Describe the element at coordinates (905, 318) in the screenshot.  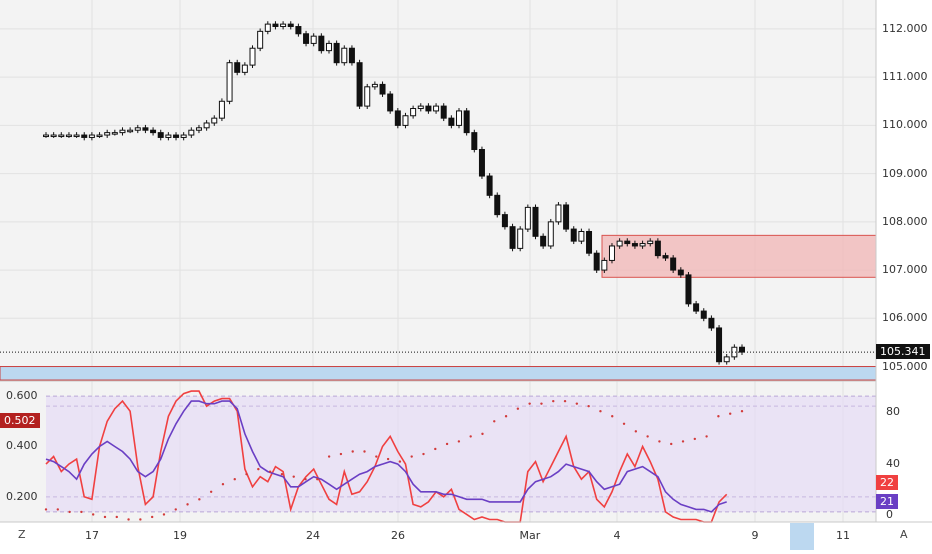
I see `price-tick-label: 106.000` at that location.